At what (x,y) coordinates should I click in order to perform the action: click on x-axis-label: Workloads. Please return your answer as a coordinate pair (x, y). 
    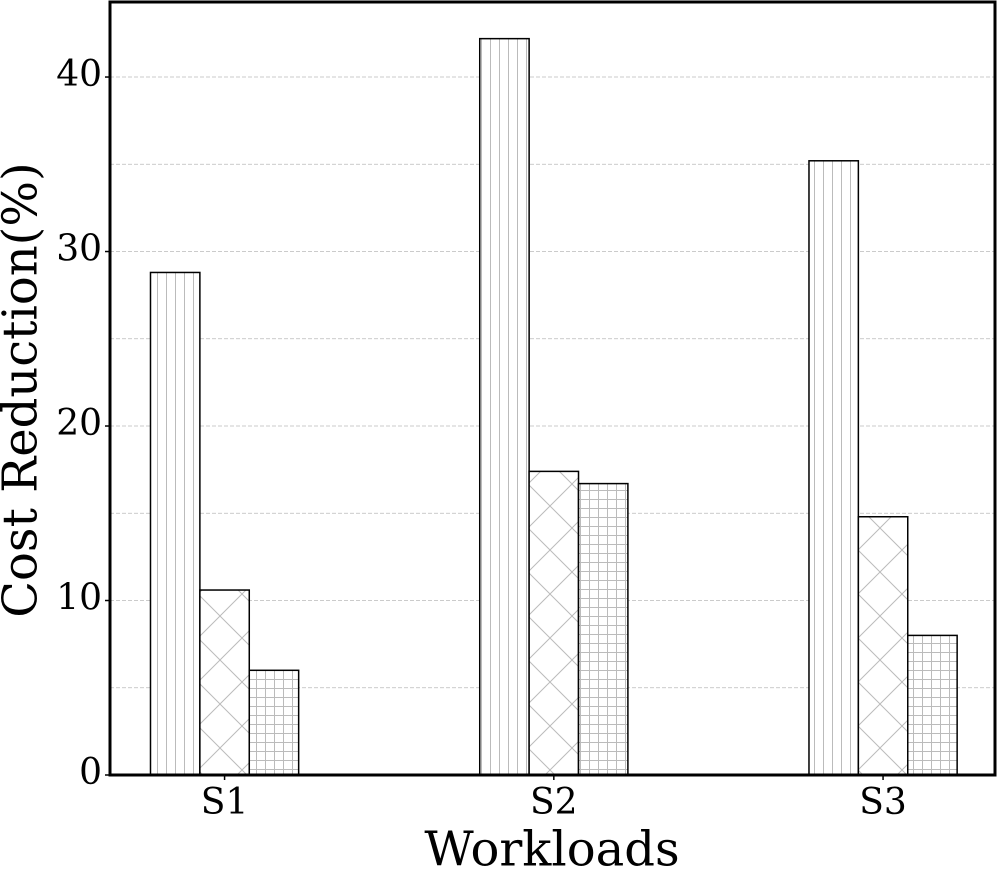
    Looking at the image, I should click on (551, 850).